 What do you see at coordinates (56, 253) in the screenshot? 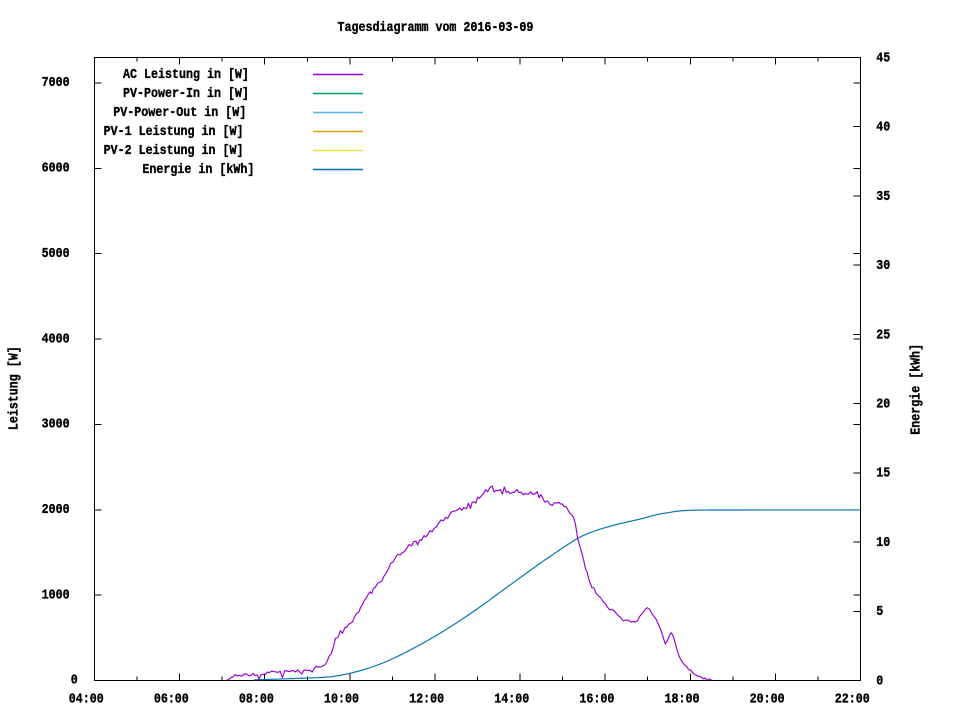
I see `svg-text: 5000` at bounding box center [56, 253].